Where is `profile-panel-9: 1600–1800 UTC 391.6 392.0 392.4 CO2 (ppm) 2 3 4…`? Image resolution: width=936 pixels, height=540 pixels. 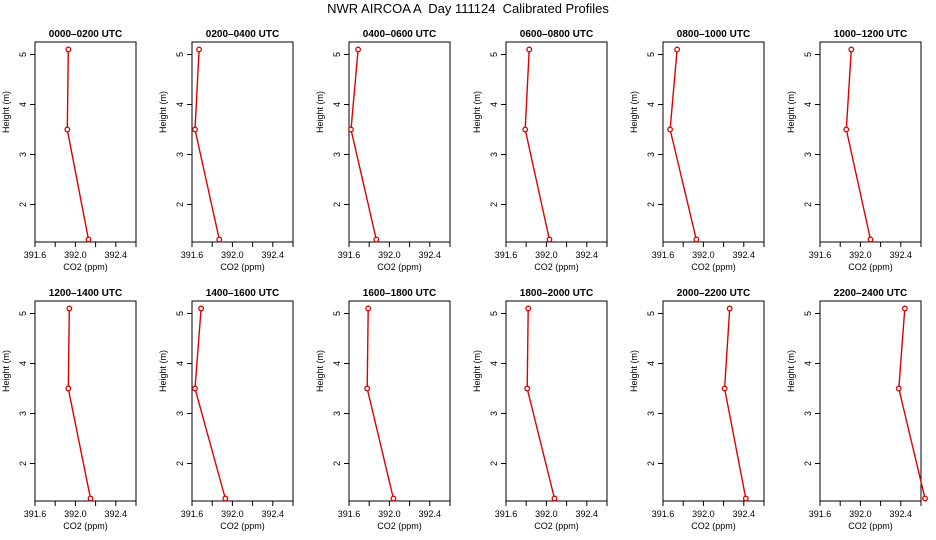
profile-panel-9: 1600–1800 UTC 391.6 392.0 392.4 CO2 (ppm) 2 3 4… is located at coordinates (383, 409).